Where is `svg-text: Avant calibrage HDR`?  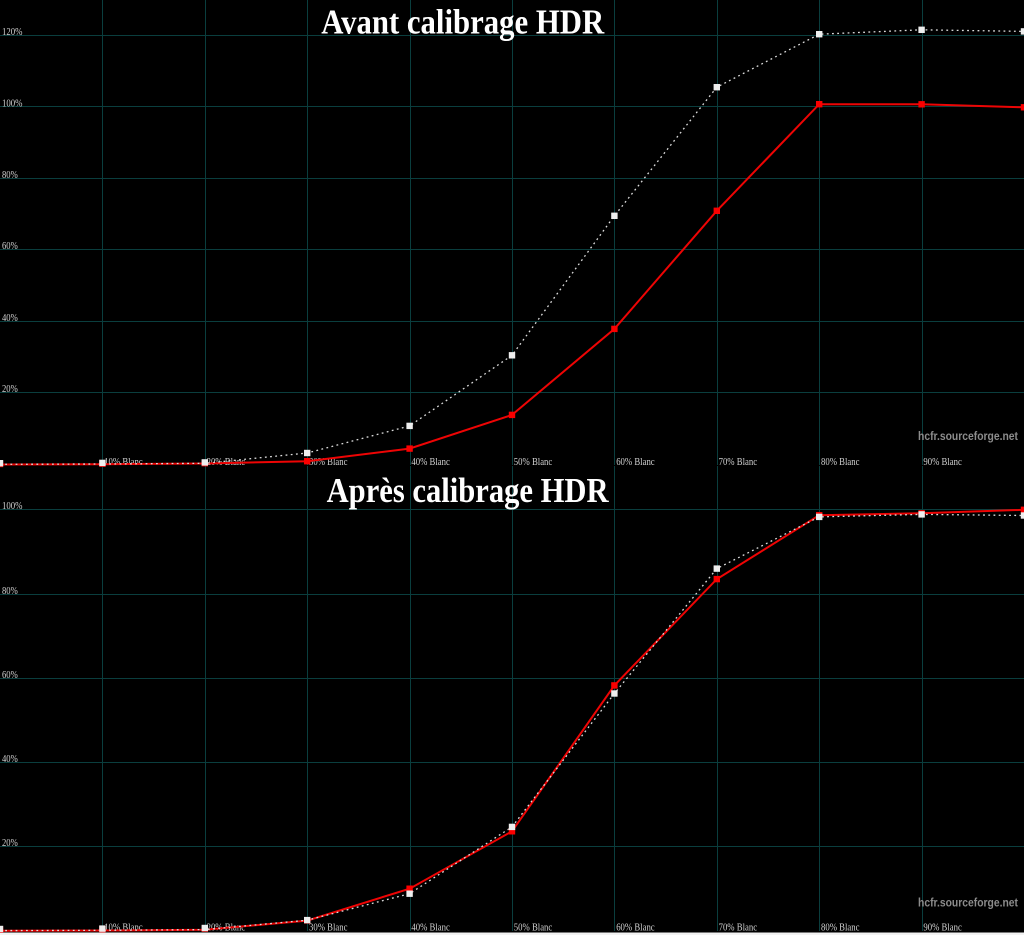
svg-text: Avant calibrage HDR is located at coordinates (463, 22).